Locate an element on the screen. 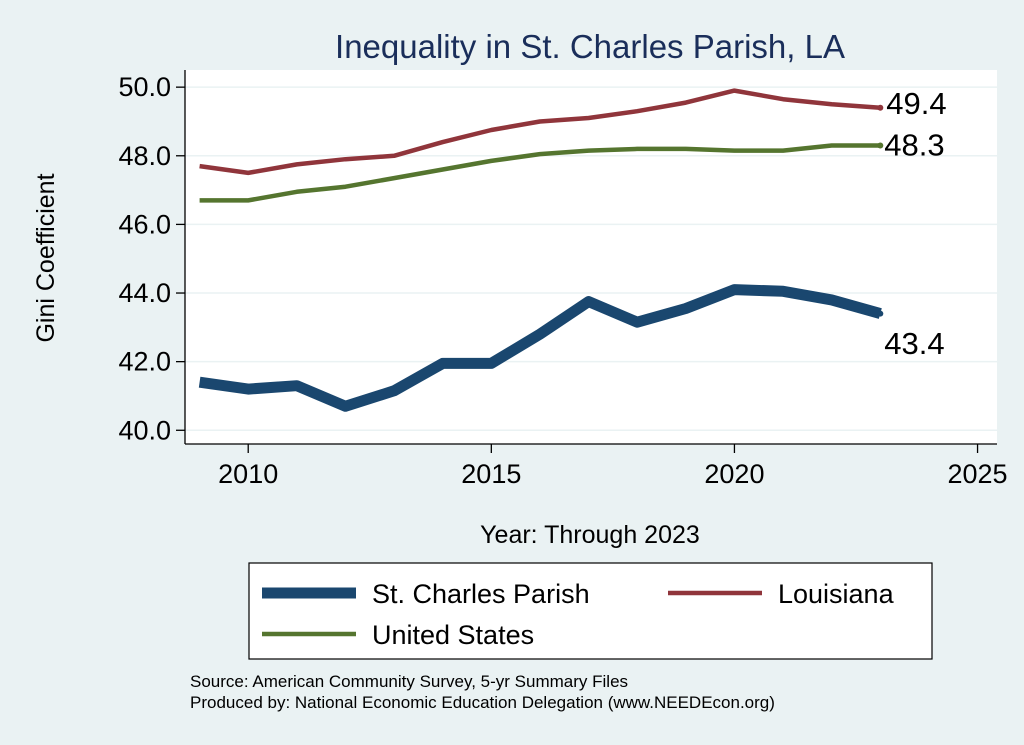  x-tick-label: 2015 is located at coordinates (491, 474).